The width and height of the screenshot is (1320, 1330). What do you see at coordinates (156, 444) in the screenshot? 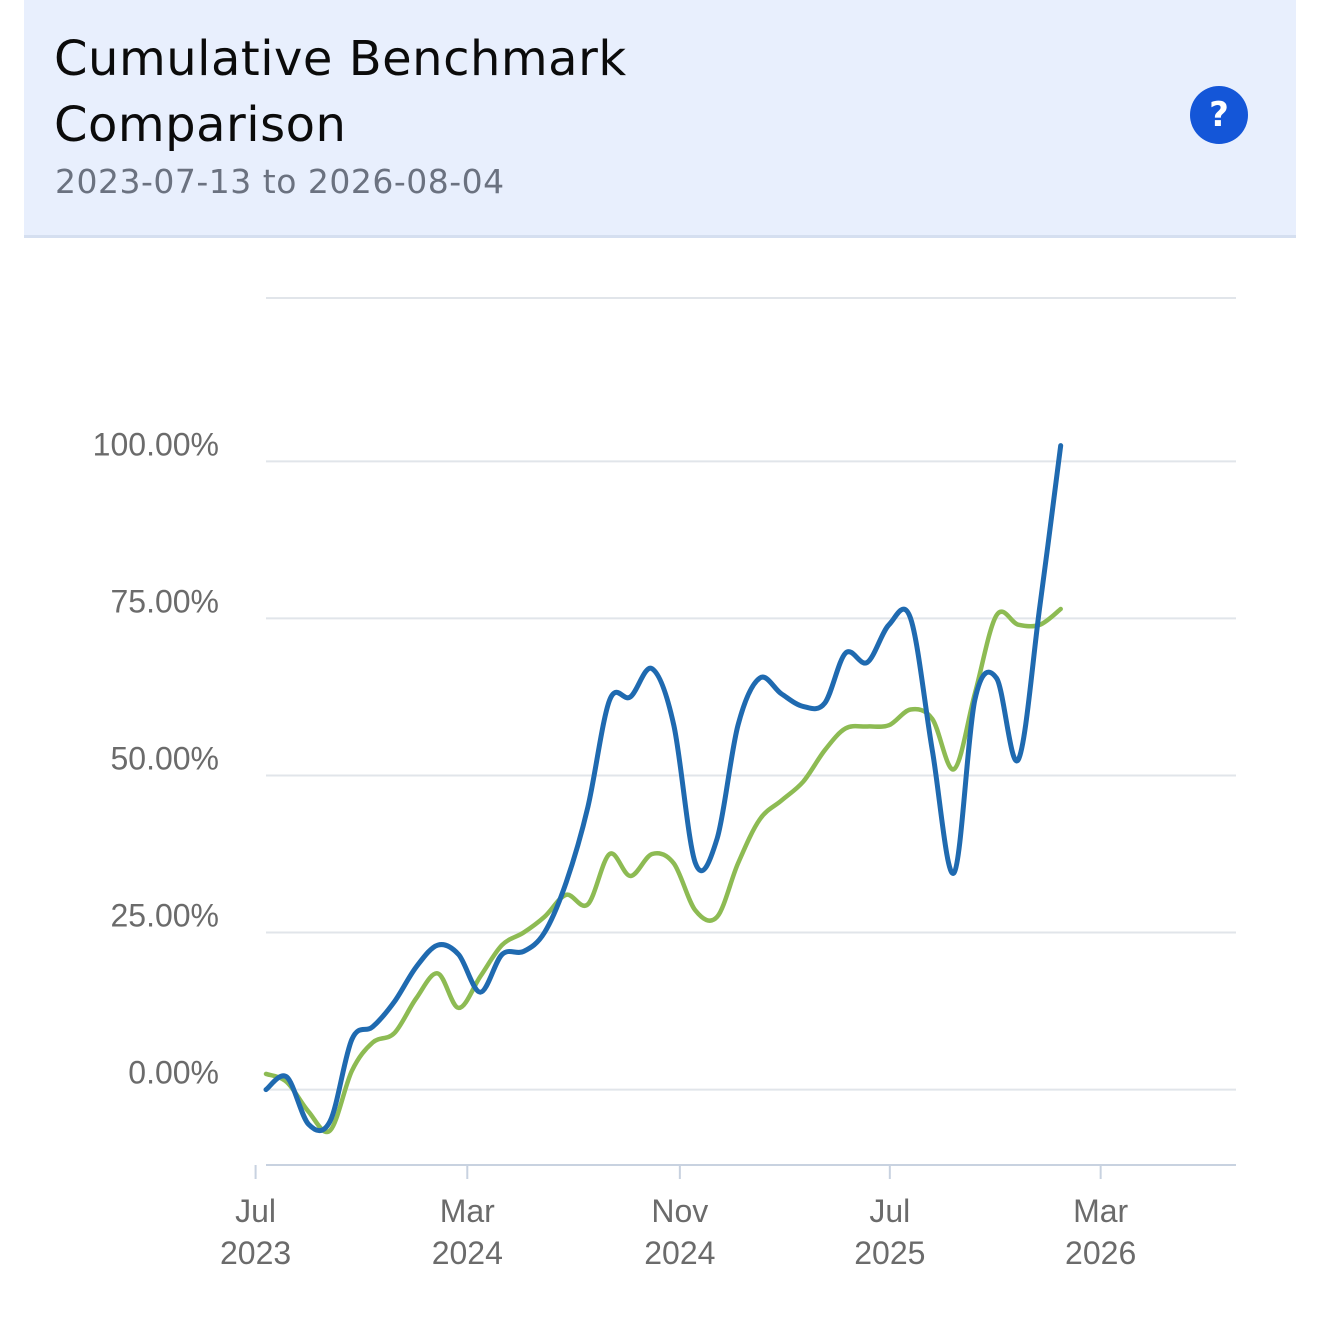
I see `y-tick-label: 100.00%` at bounding box center [156, 444].